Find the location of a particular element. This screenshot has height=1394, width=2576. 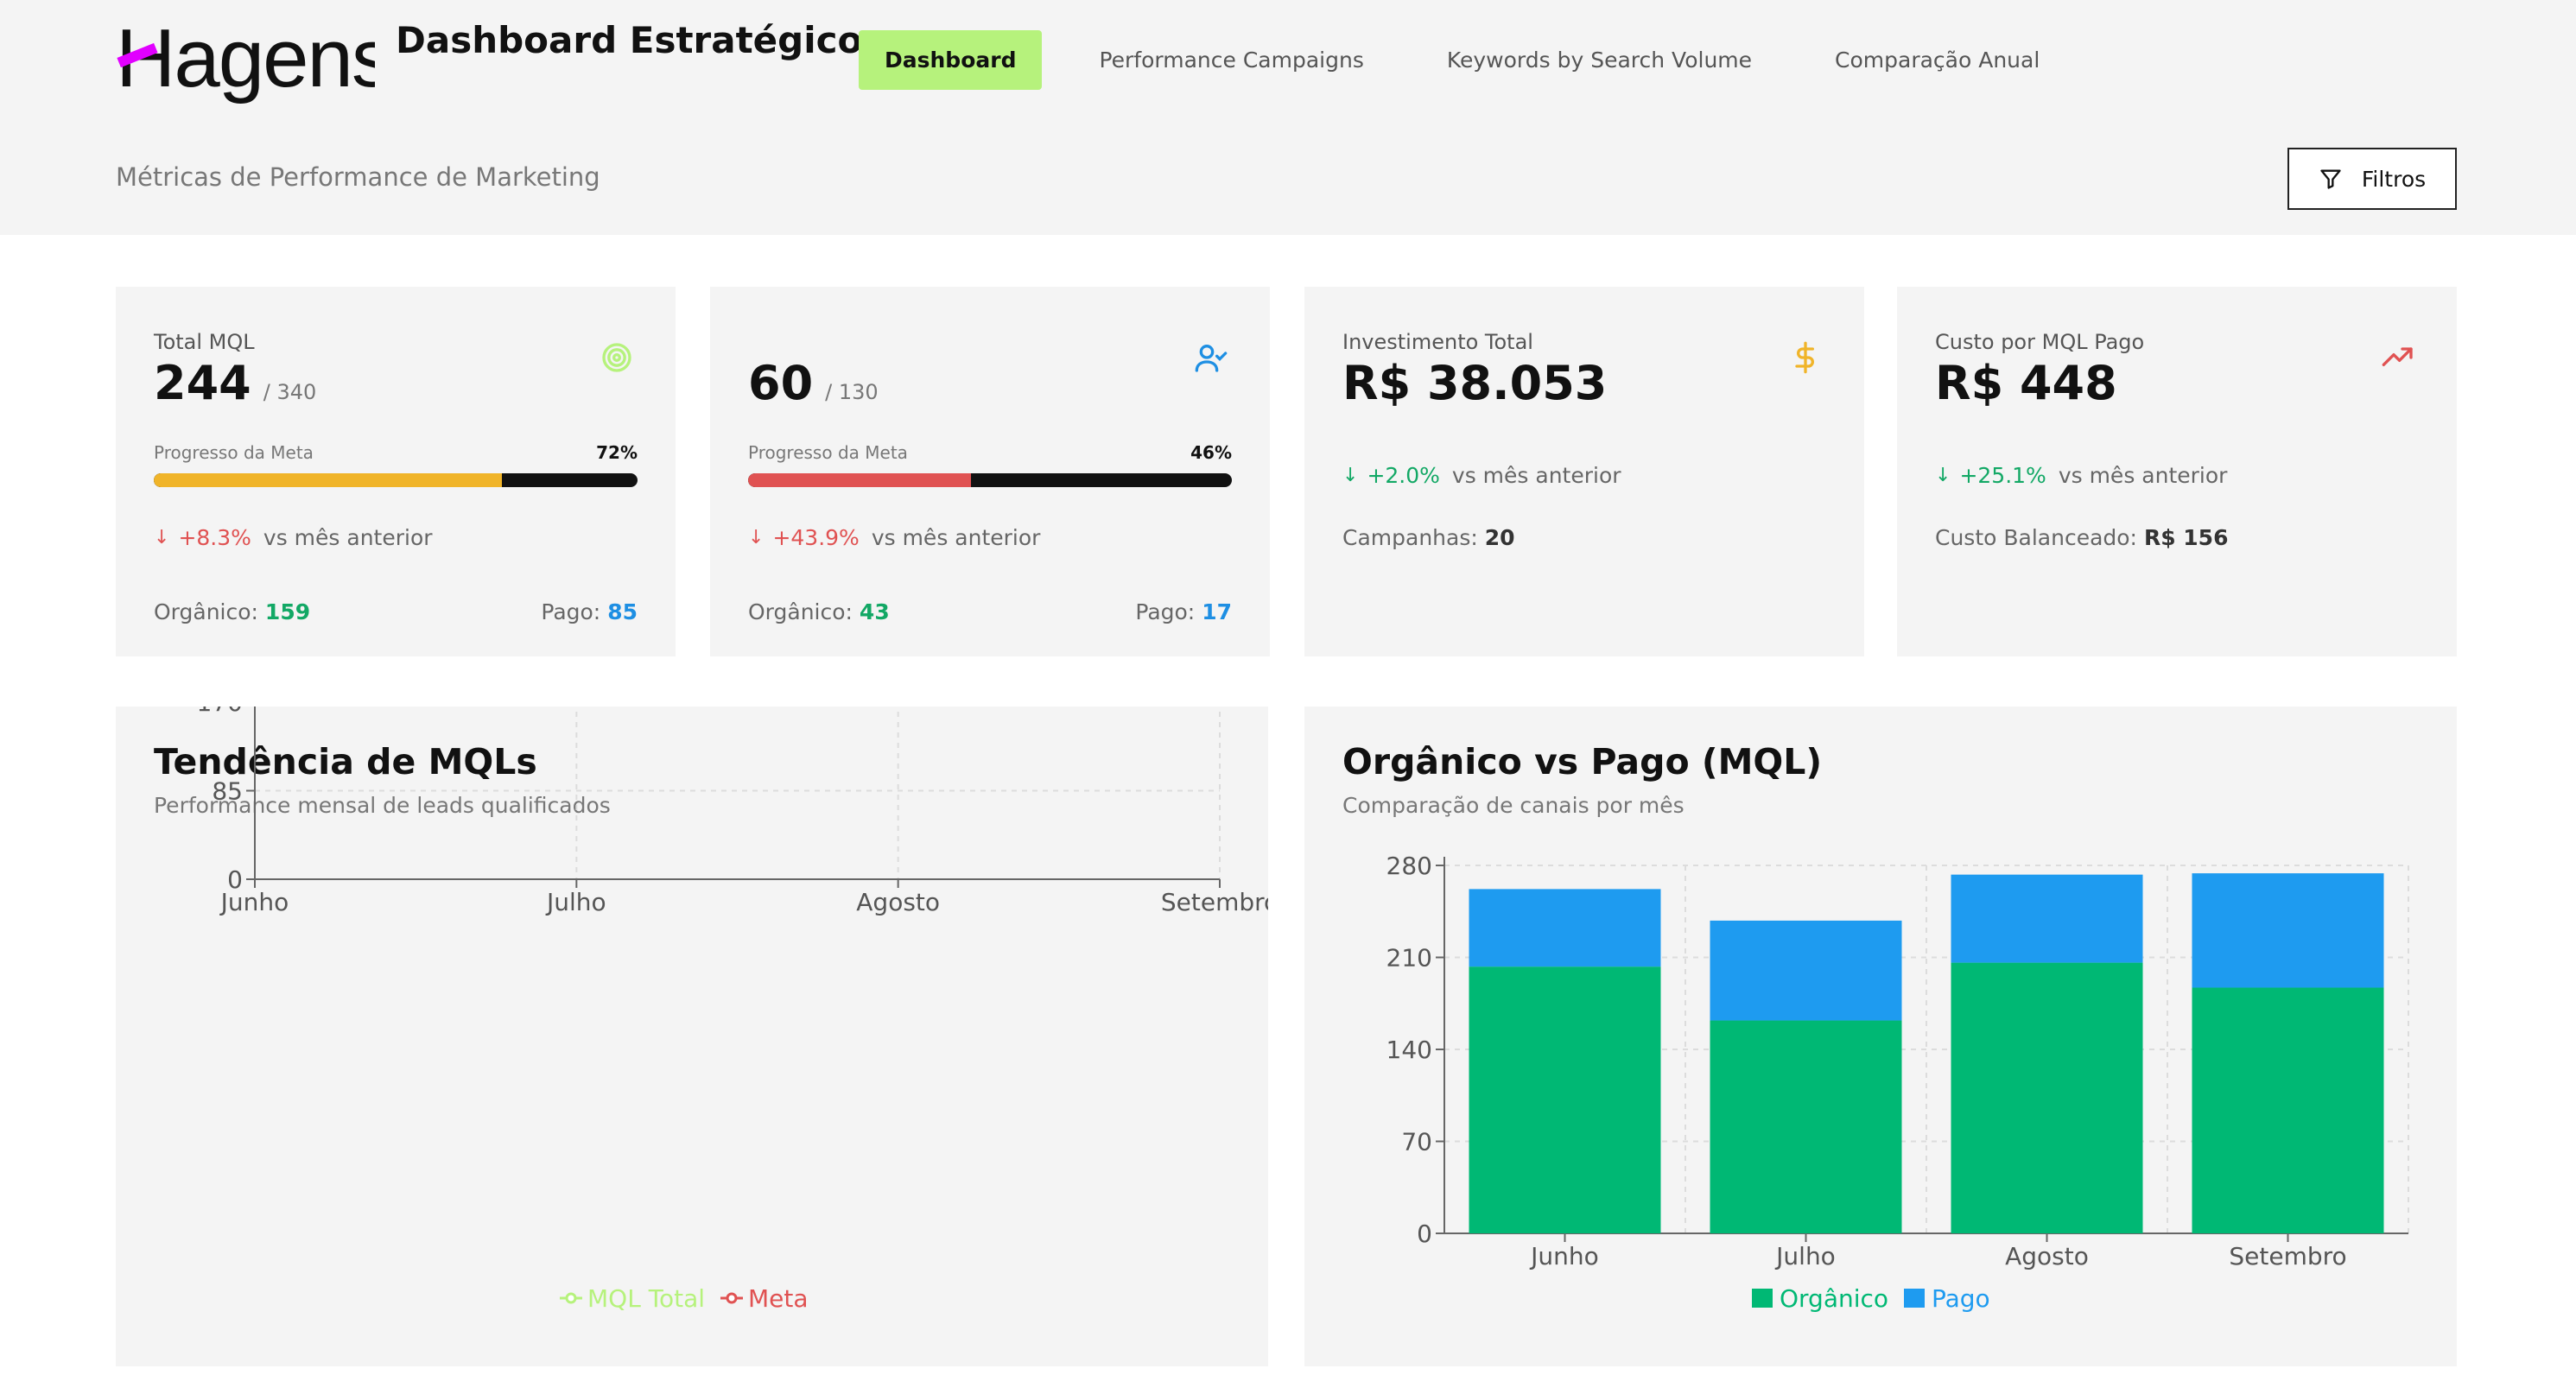

y-tick-label: 280 is located at coordinates (1409, 866).